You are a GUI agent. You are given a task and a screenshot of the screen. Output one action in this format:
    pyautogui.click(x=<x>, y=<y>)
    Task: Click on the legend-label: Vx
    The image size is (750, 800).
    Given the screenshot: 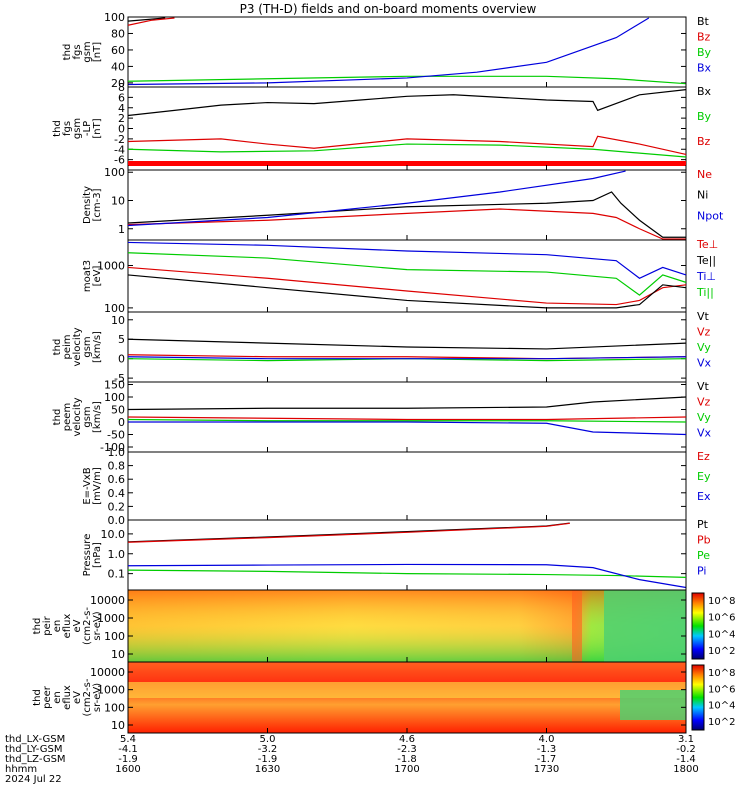 What is the action you would take?
    pyautogui.click(x=704, y=433)
    